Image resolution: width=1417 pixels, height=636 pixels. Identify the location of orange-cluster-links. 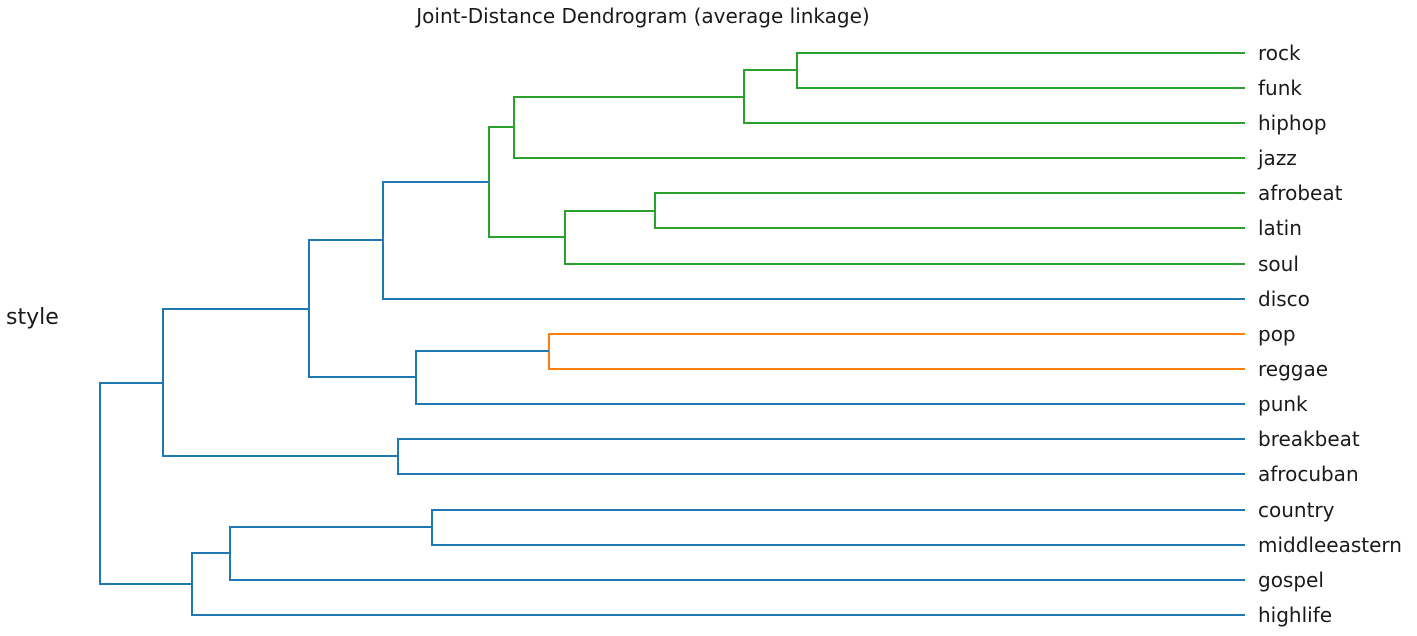
(896, 351).